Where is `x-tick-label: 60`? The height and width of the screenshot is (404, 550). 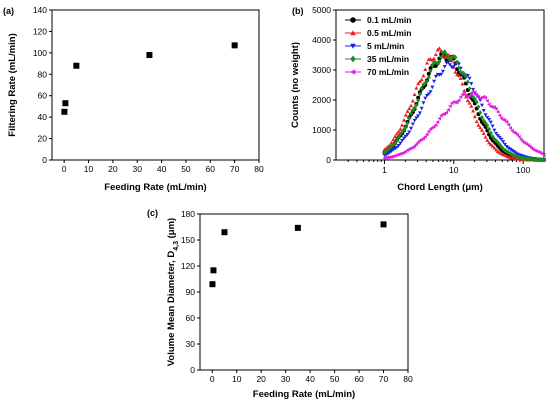 x-tick-label: 60 is located at coordinates (359, 379).